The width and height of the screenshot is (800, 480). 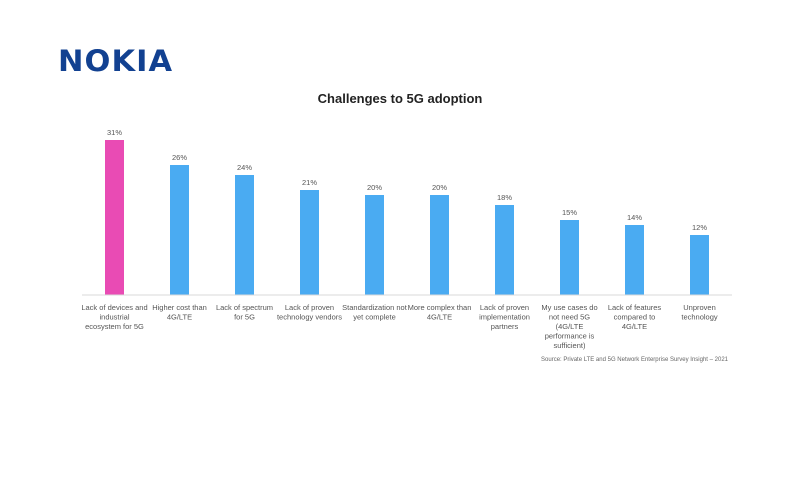 What do you see at coordinates (179, 312) in the screenshot?
I see `category-label-2: Higher cost than 4G/LTE` at bounding box center [179, 312].